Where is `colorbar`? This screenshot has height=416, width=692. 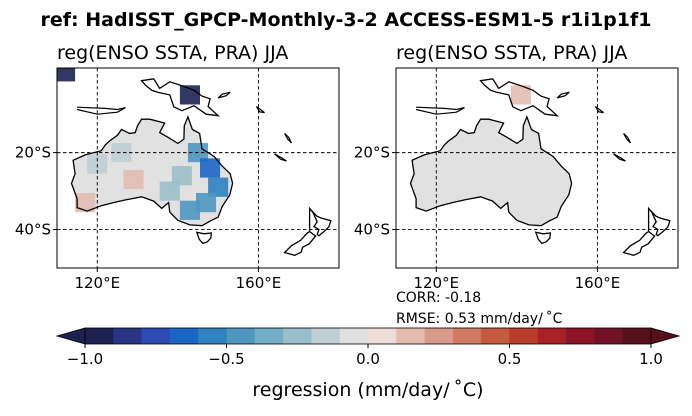 colorbar is located at coordinates (368, 336).